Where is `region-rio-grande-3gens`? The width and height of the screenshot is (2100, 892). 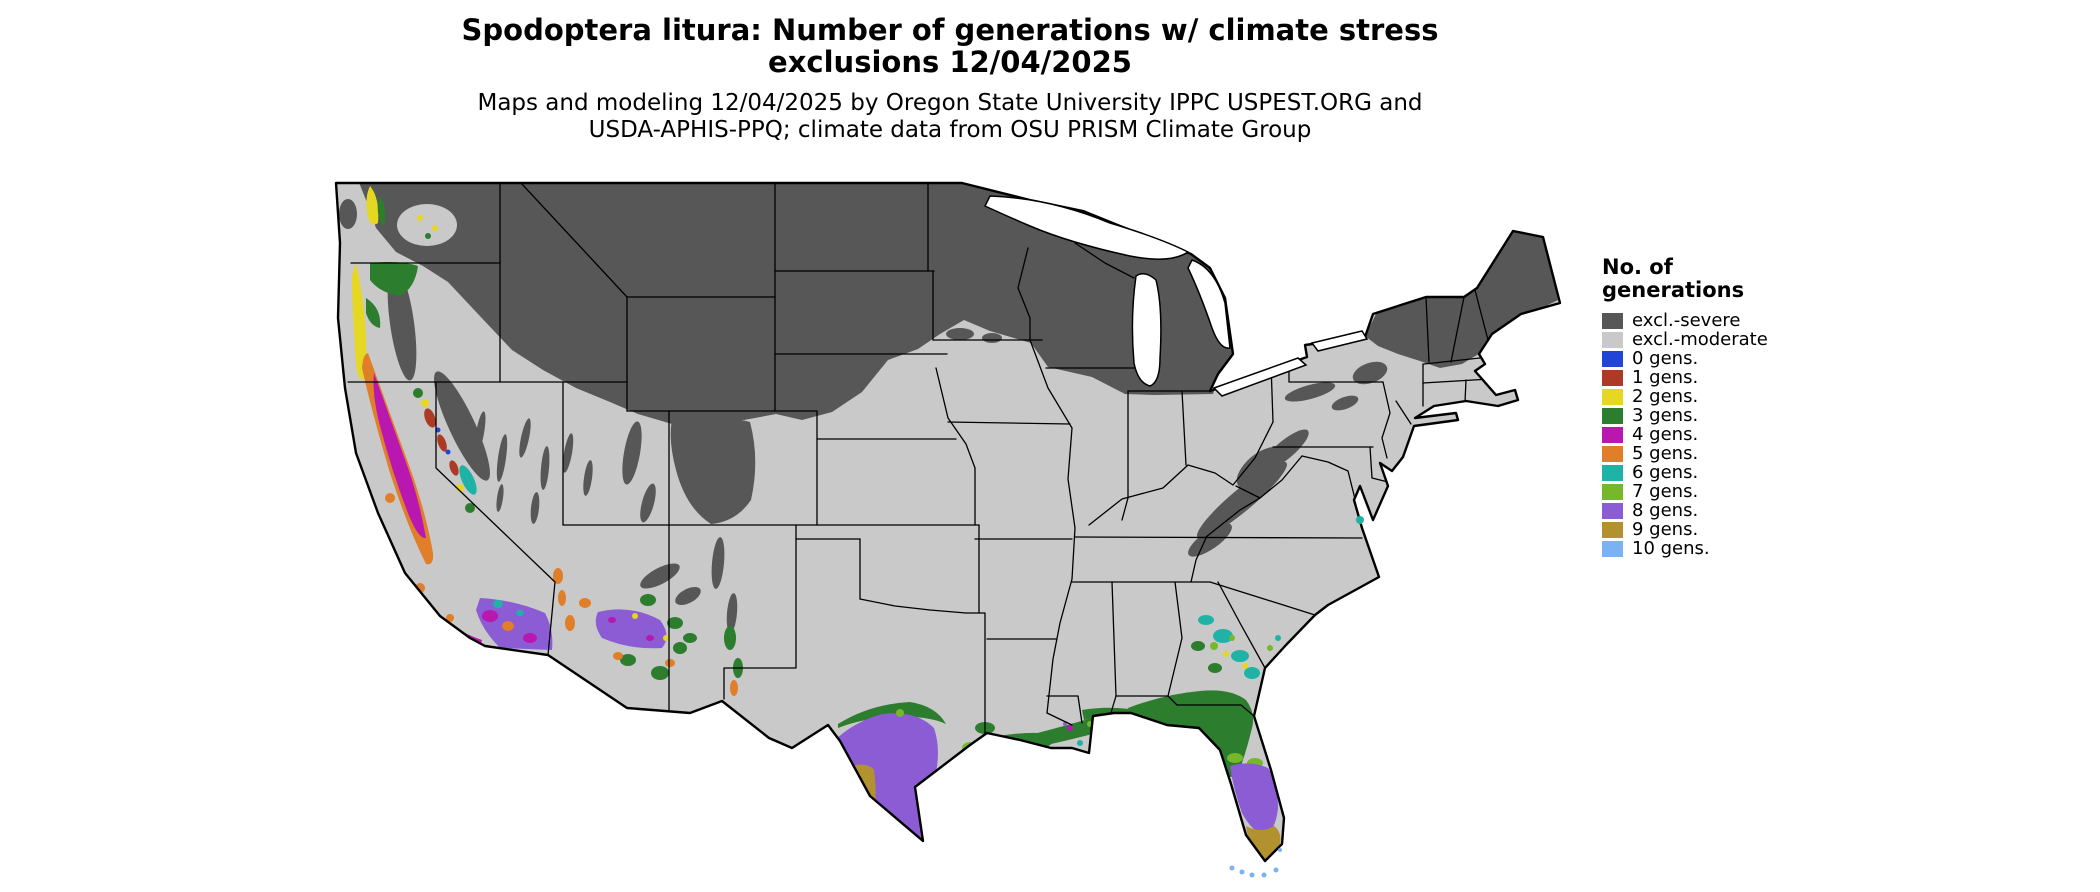
region-rio-grande-3gens is located at coordinates (730, 638).